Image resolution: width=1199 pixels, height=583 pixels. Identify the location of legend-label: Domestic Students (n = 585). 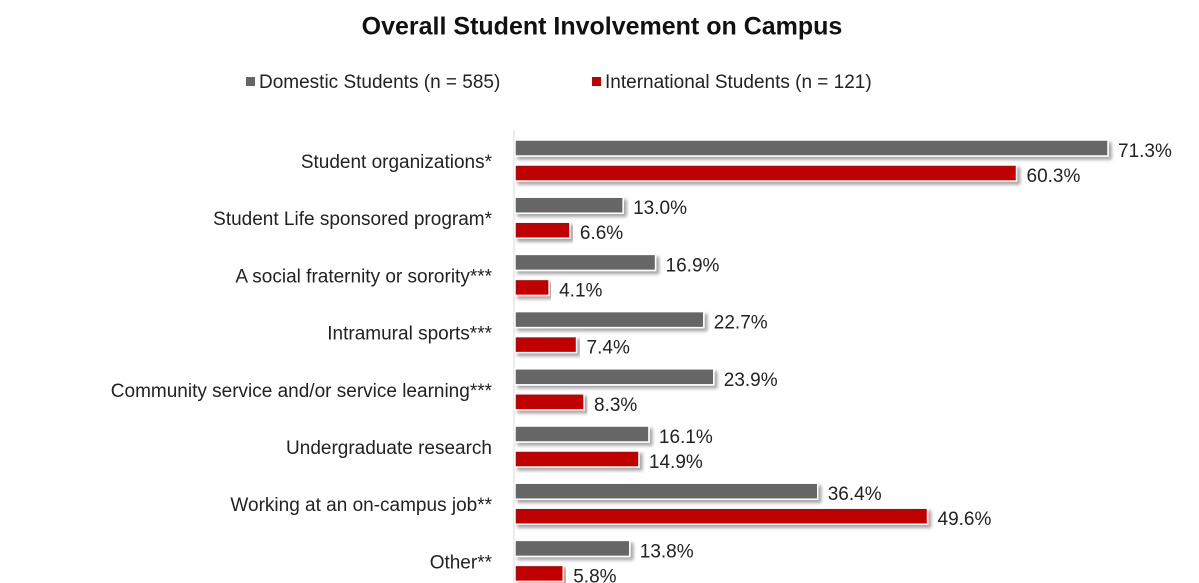
(379, 82).